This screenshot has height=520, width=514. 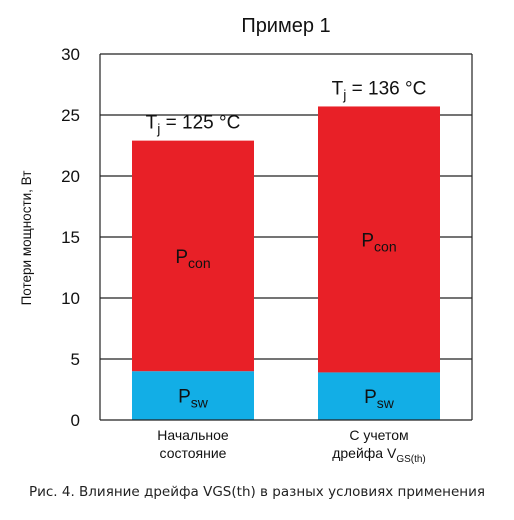 What do you see at coordinates (70, 115) in the screenshot?
I see `y-tick-label: 25` at bounding box center [70, 115].